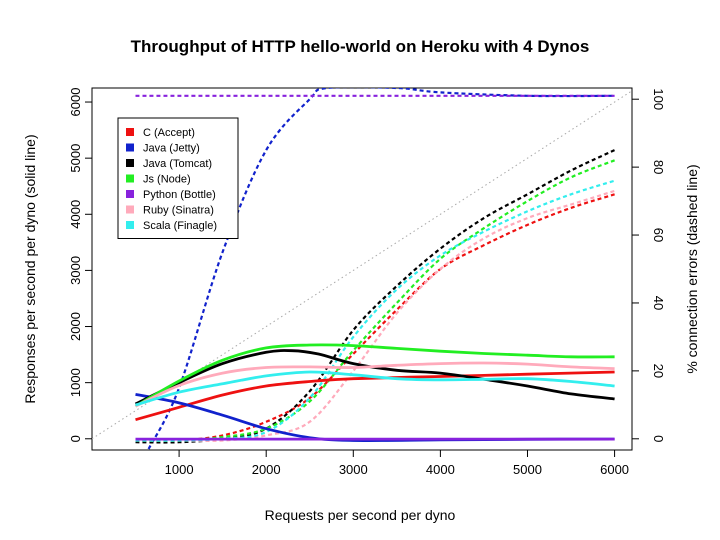  Describe the element at coordinates (658, 167) in the screenshot. I see `y2-tick-label: 80` at that location.